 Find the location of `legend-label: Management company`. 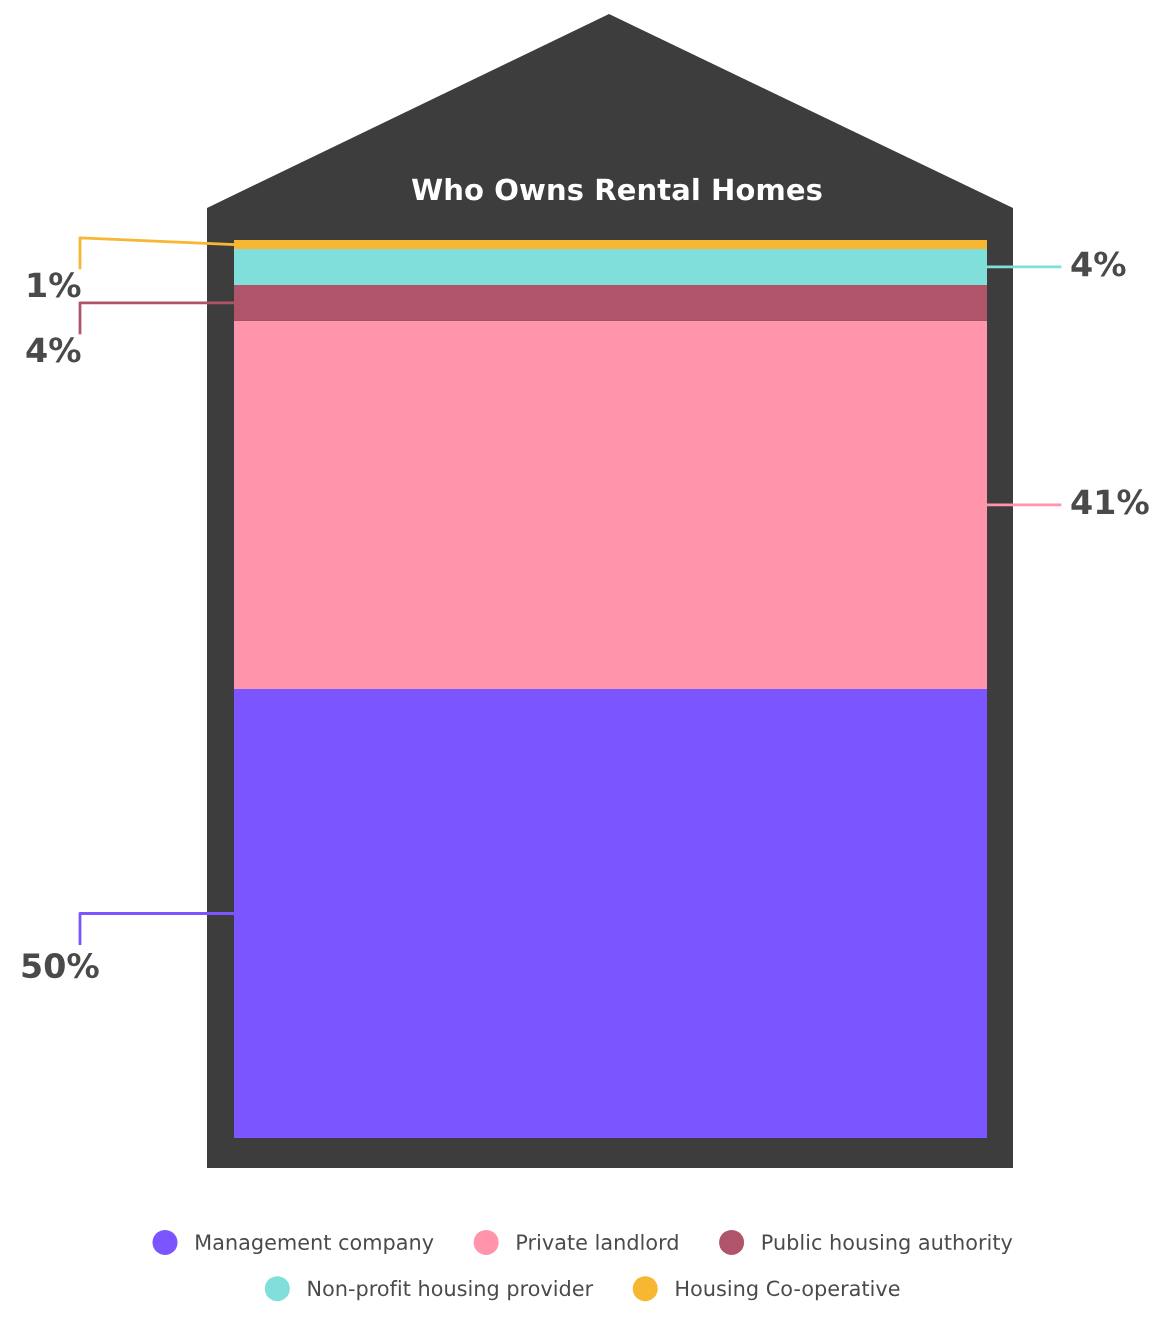

legend-label: Management company is located at coordinates (315, 1244).